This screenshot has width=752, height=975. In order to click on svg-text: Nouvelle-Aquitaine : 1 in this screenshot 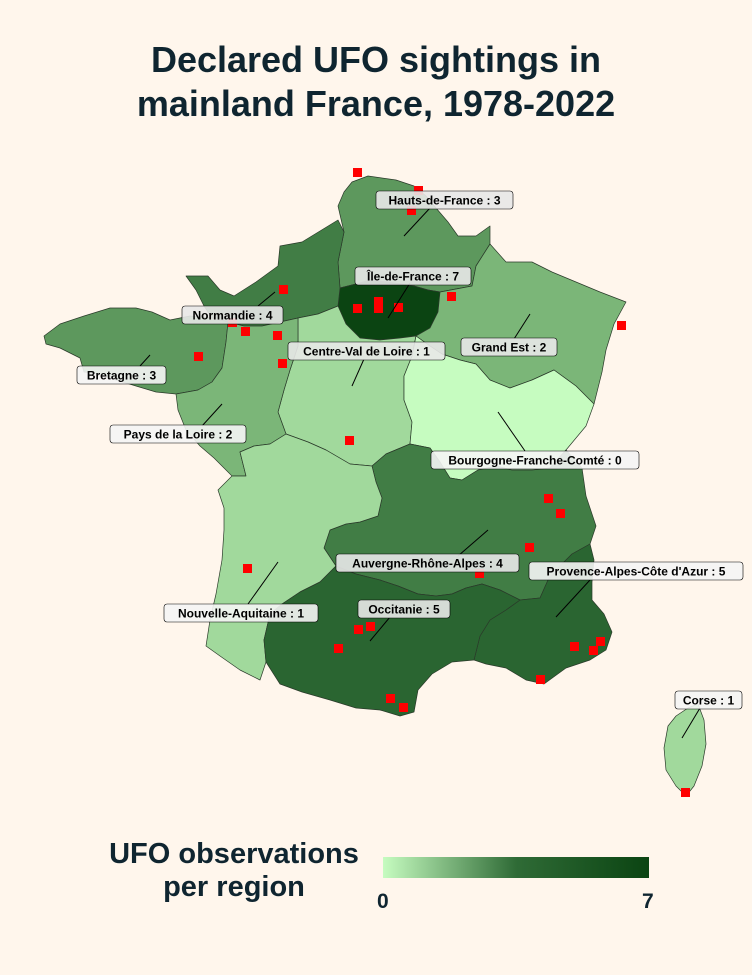, I will do `click(241, 614)`.